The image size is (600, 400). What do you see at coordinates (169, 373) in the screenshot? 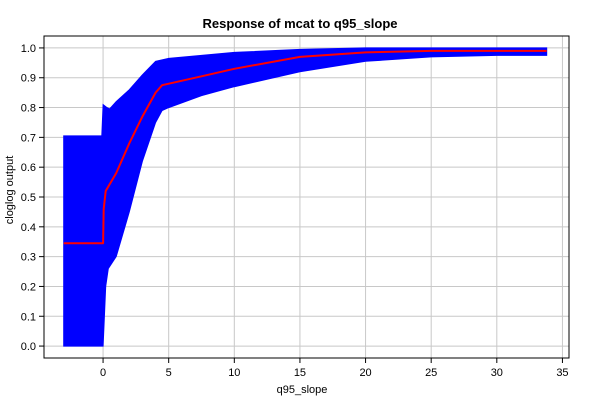
I see `x-tick-label: 5` at bounding box center [169, 373].